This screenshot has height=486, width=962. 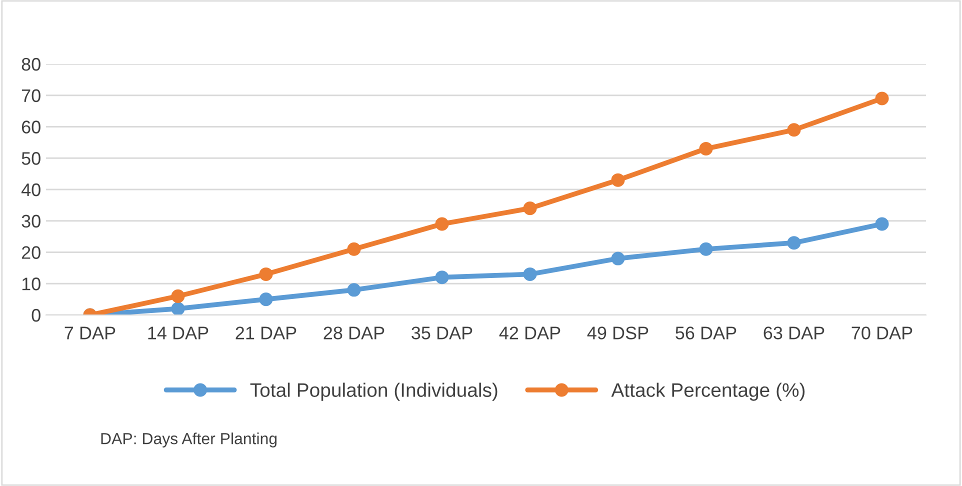 What do you see at coordinates (354, 333) in the screenshot?
I see `x-tick-label: 28 DAP` at bounding box center [354, 333].